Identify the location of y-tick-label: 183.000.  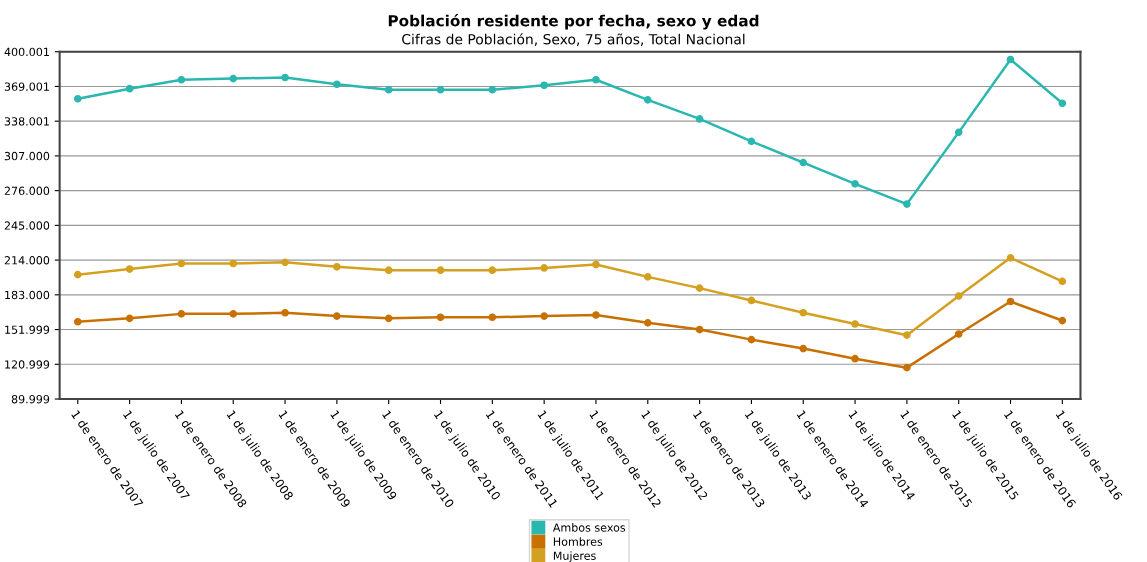
(27, 295).